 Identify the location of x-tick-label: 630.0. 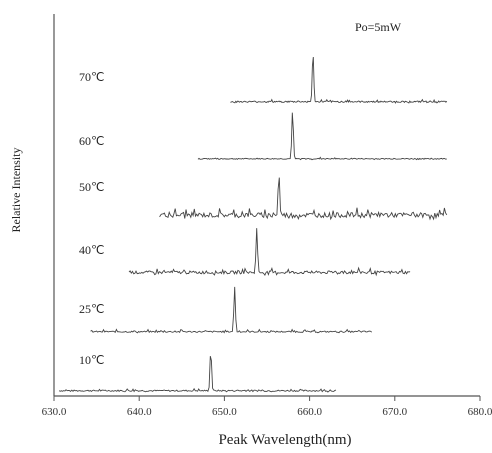
(54, 412).